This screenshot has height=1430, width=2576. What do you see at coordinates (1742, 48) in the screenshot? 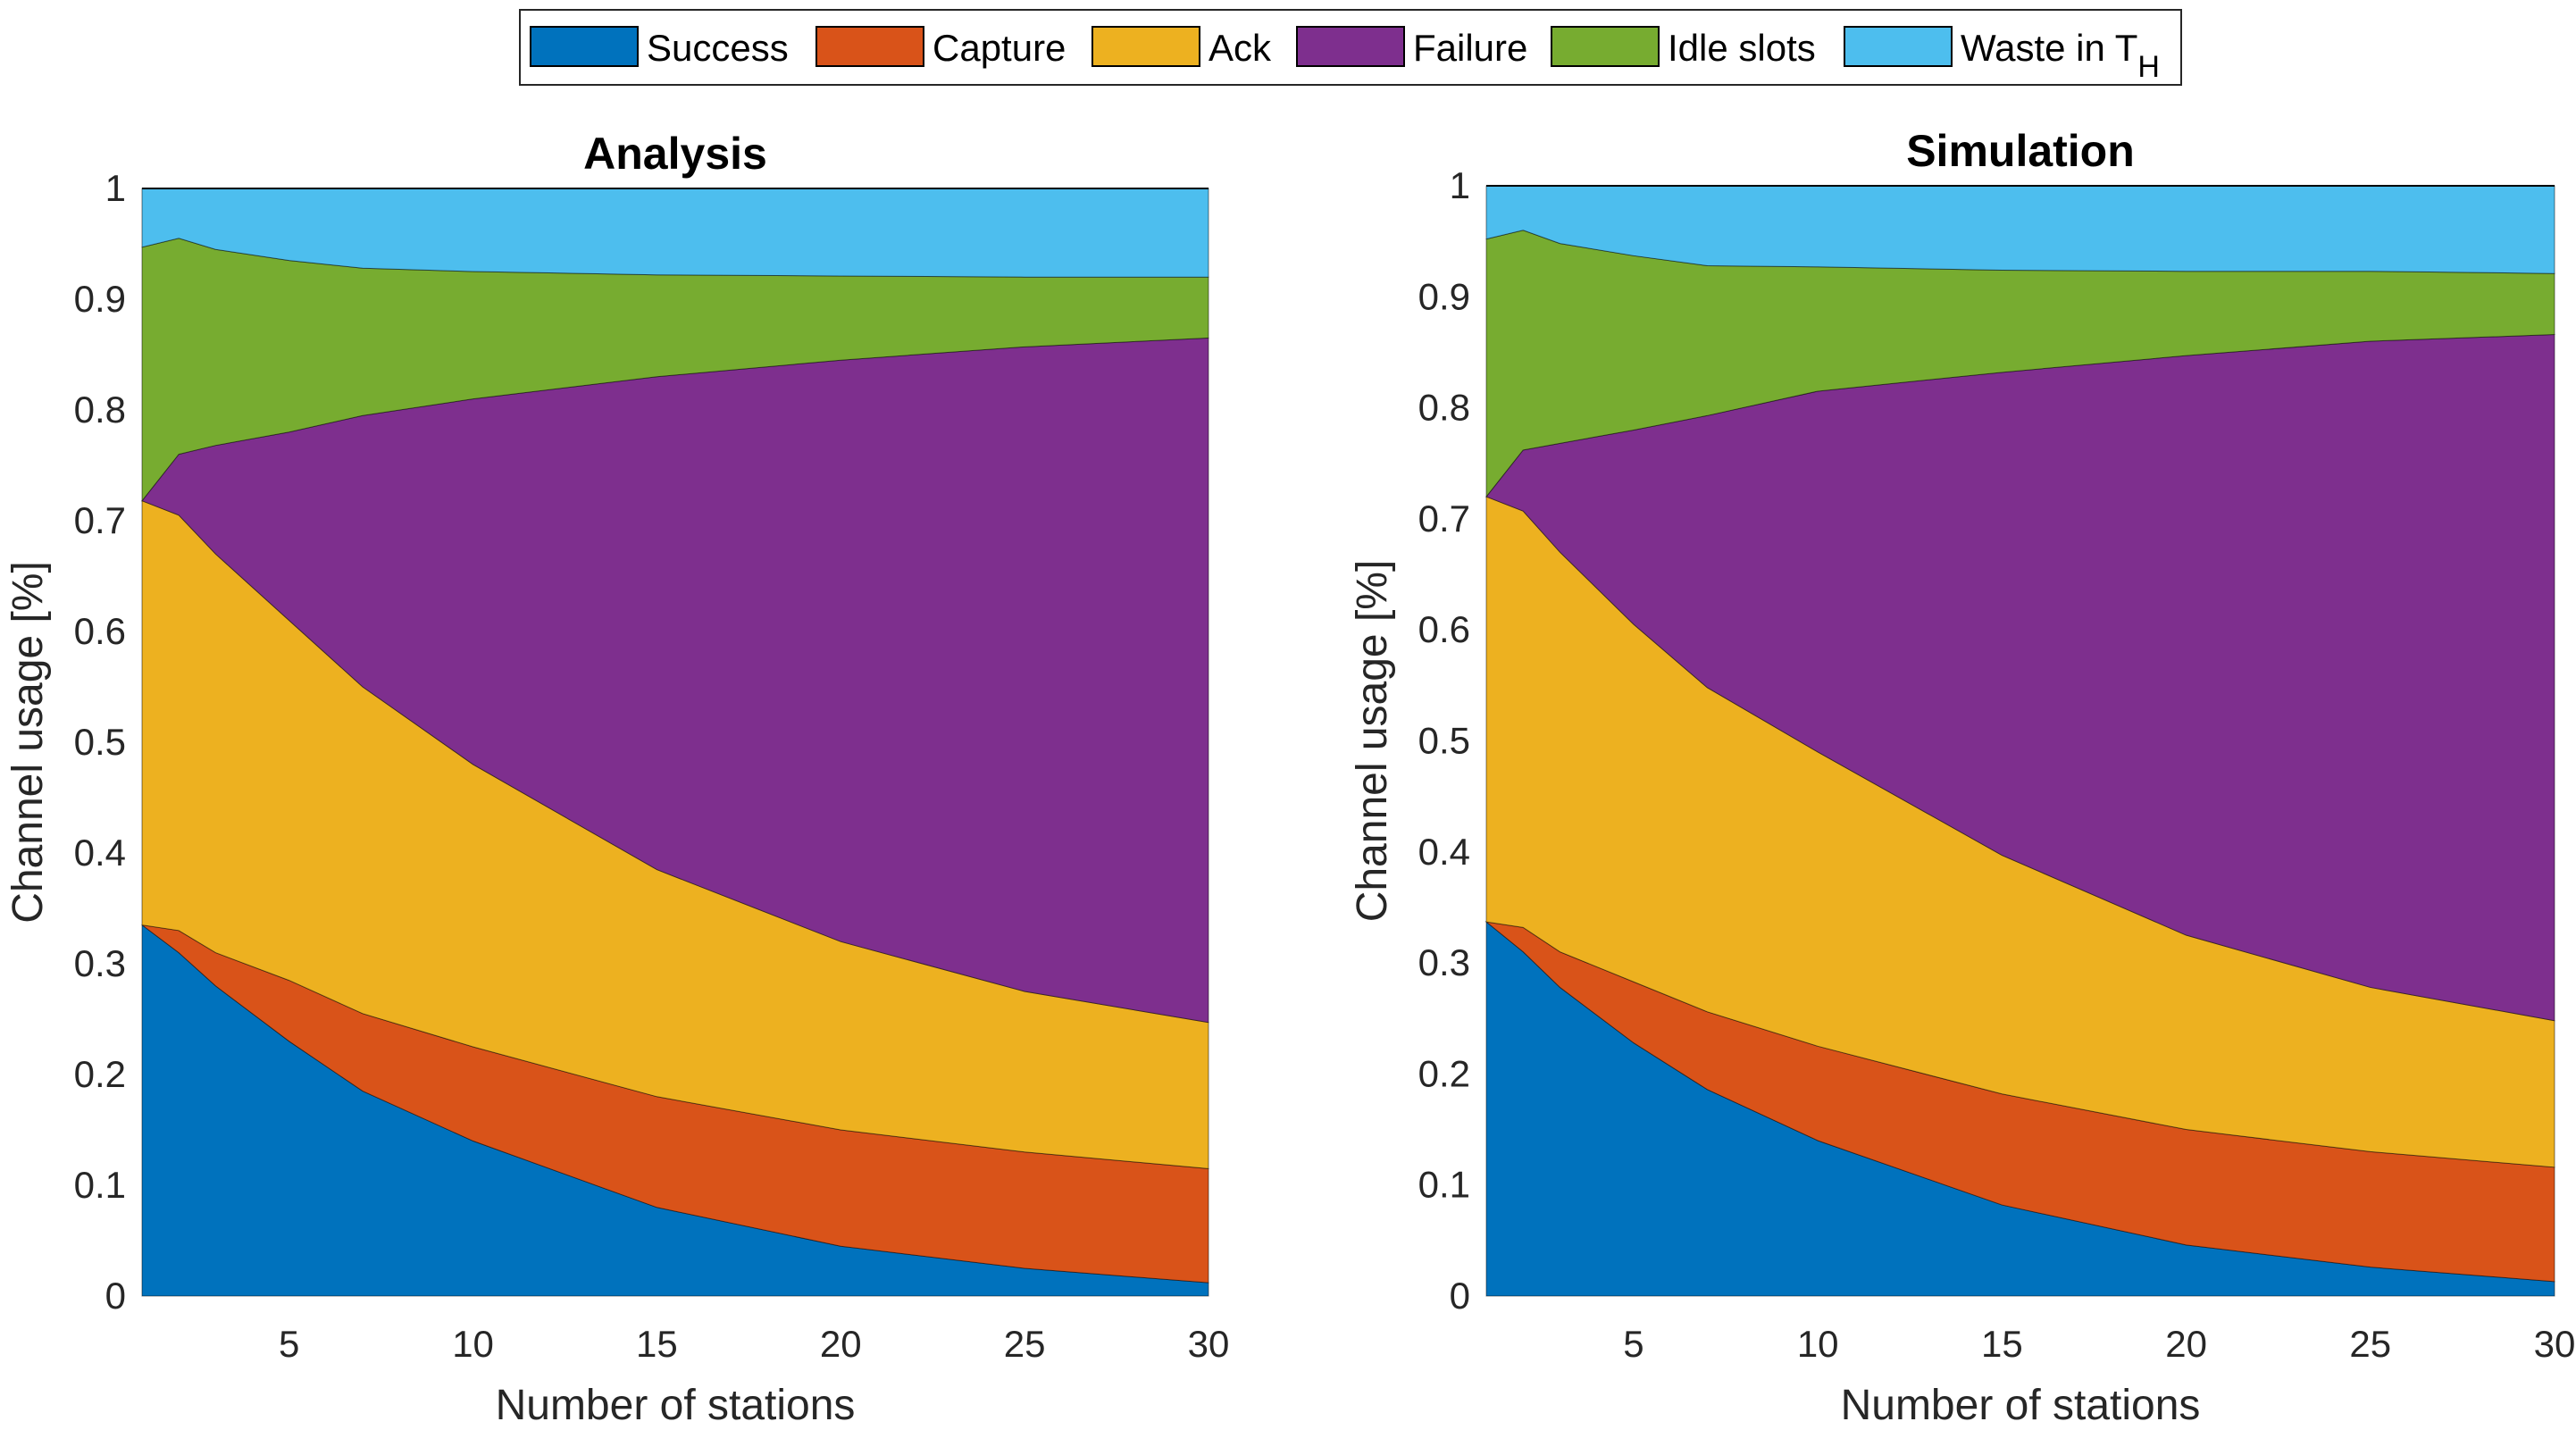
I see `legend-label: Idle slots` at bounding box center [1742, 48].